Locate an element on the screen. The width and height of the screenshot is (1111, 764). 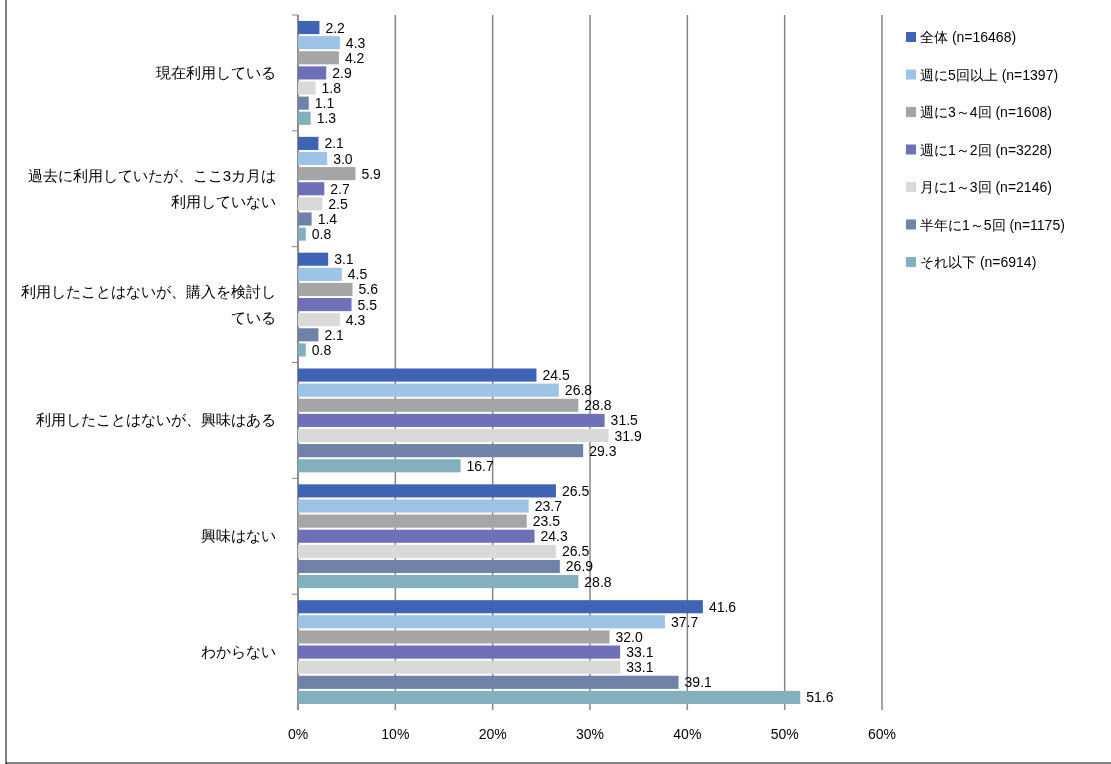
data-label: 5.9 is located at coordinates (371, 173).